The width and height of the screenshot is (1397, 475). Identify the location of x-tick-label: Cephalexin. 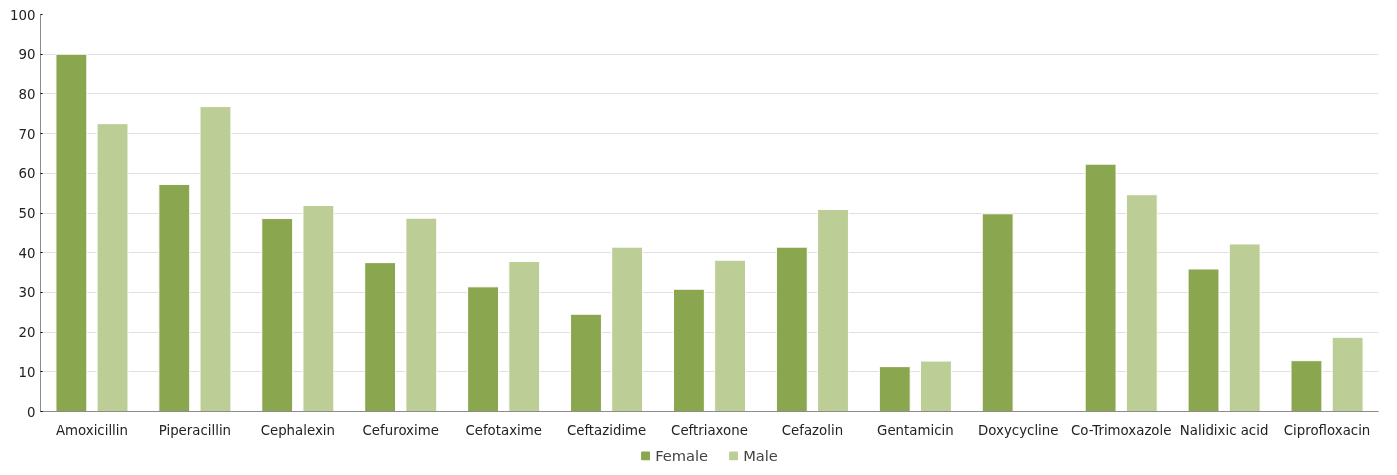
(297, 430).